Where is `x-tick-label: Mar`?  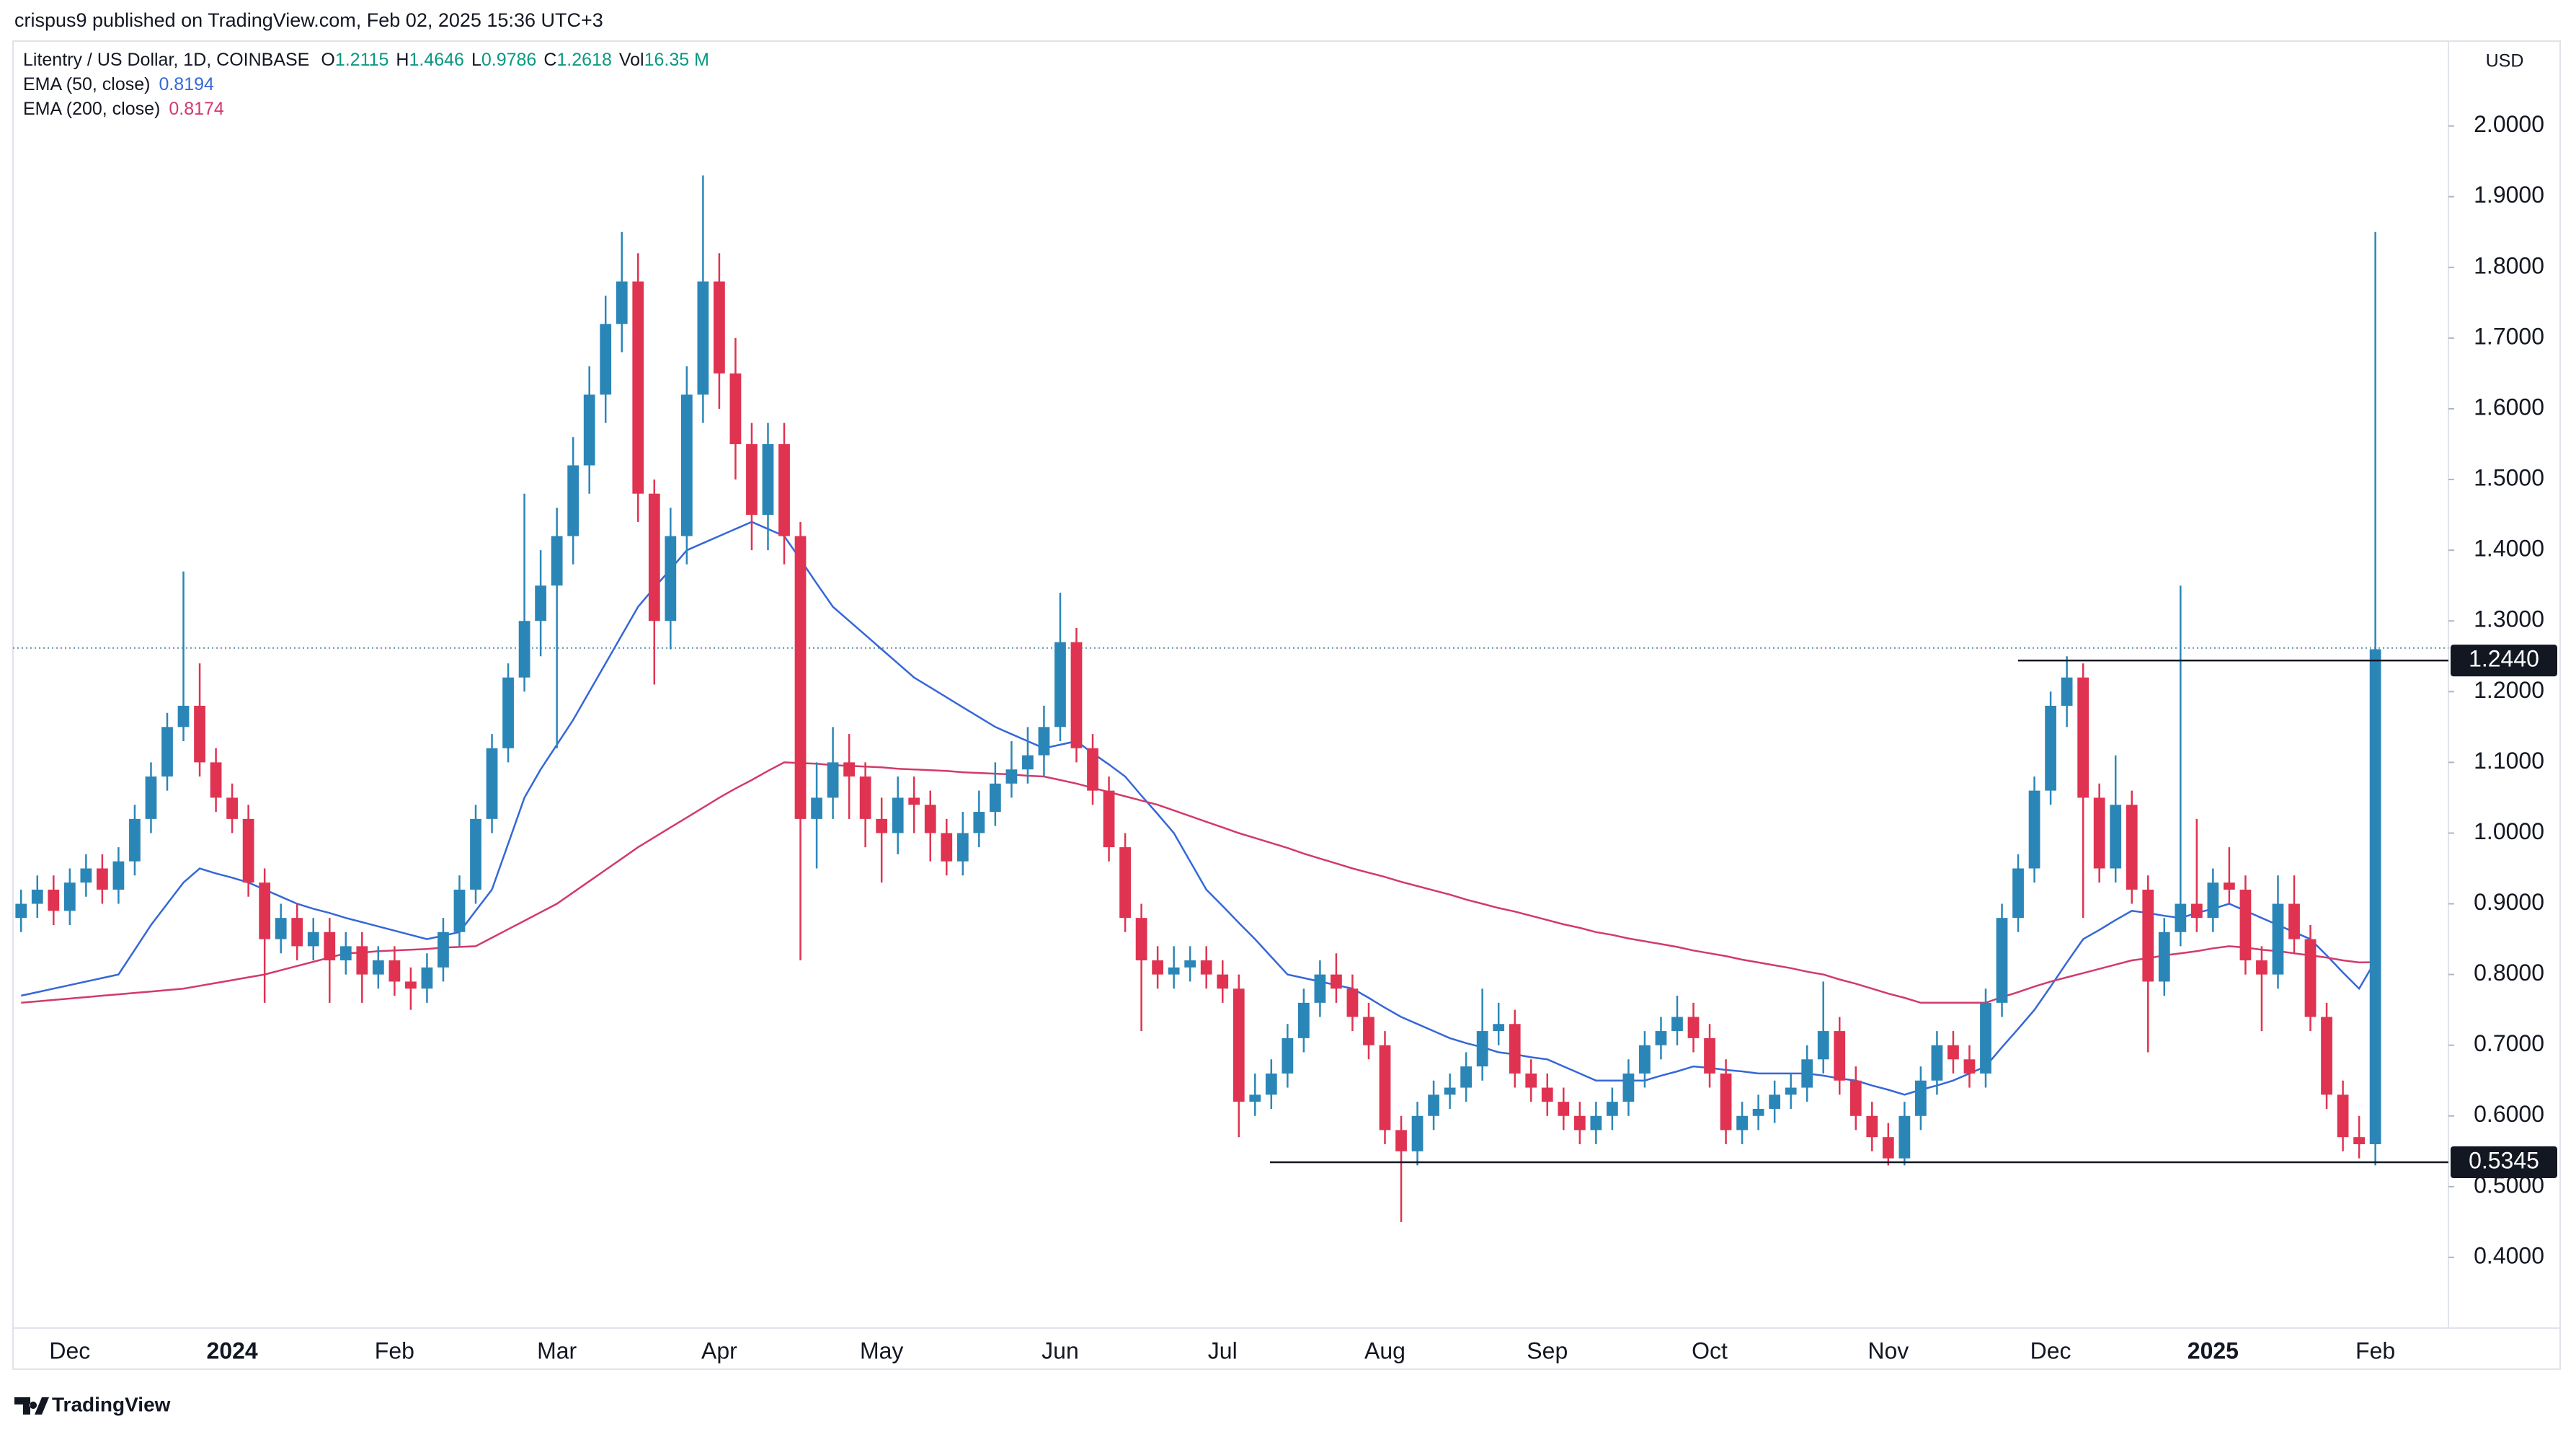 x-tick-label: Mar is located at coordinates (557, 1350).